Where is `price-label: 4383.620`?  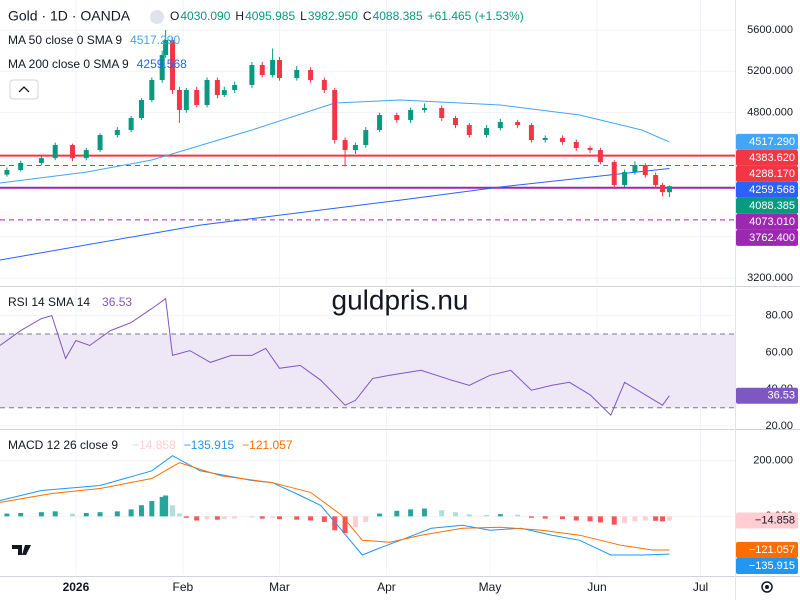
price-label: 4383.620 is located at coordinates (772, 158).